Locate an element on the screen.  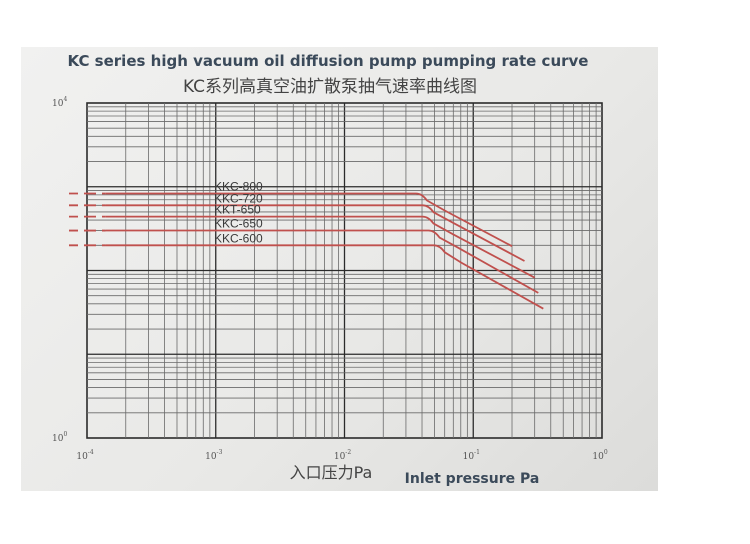
series-label-2: KKC-720 is located at coordinates (238, 198).